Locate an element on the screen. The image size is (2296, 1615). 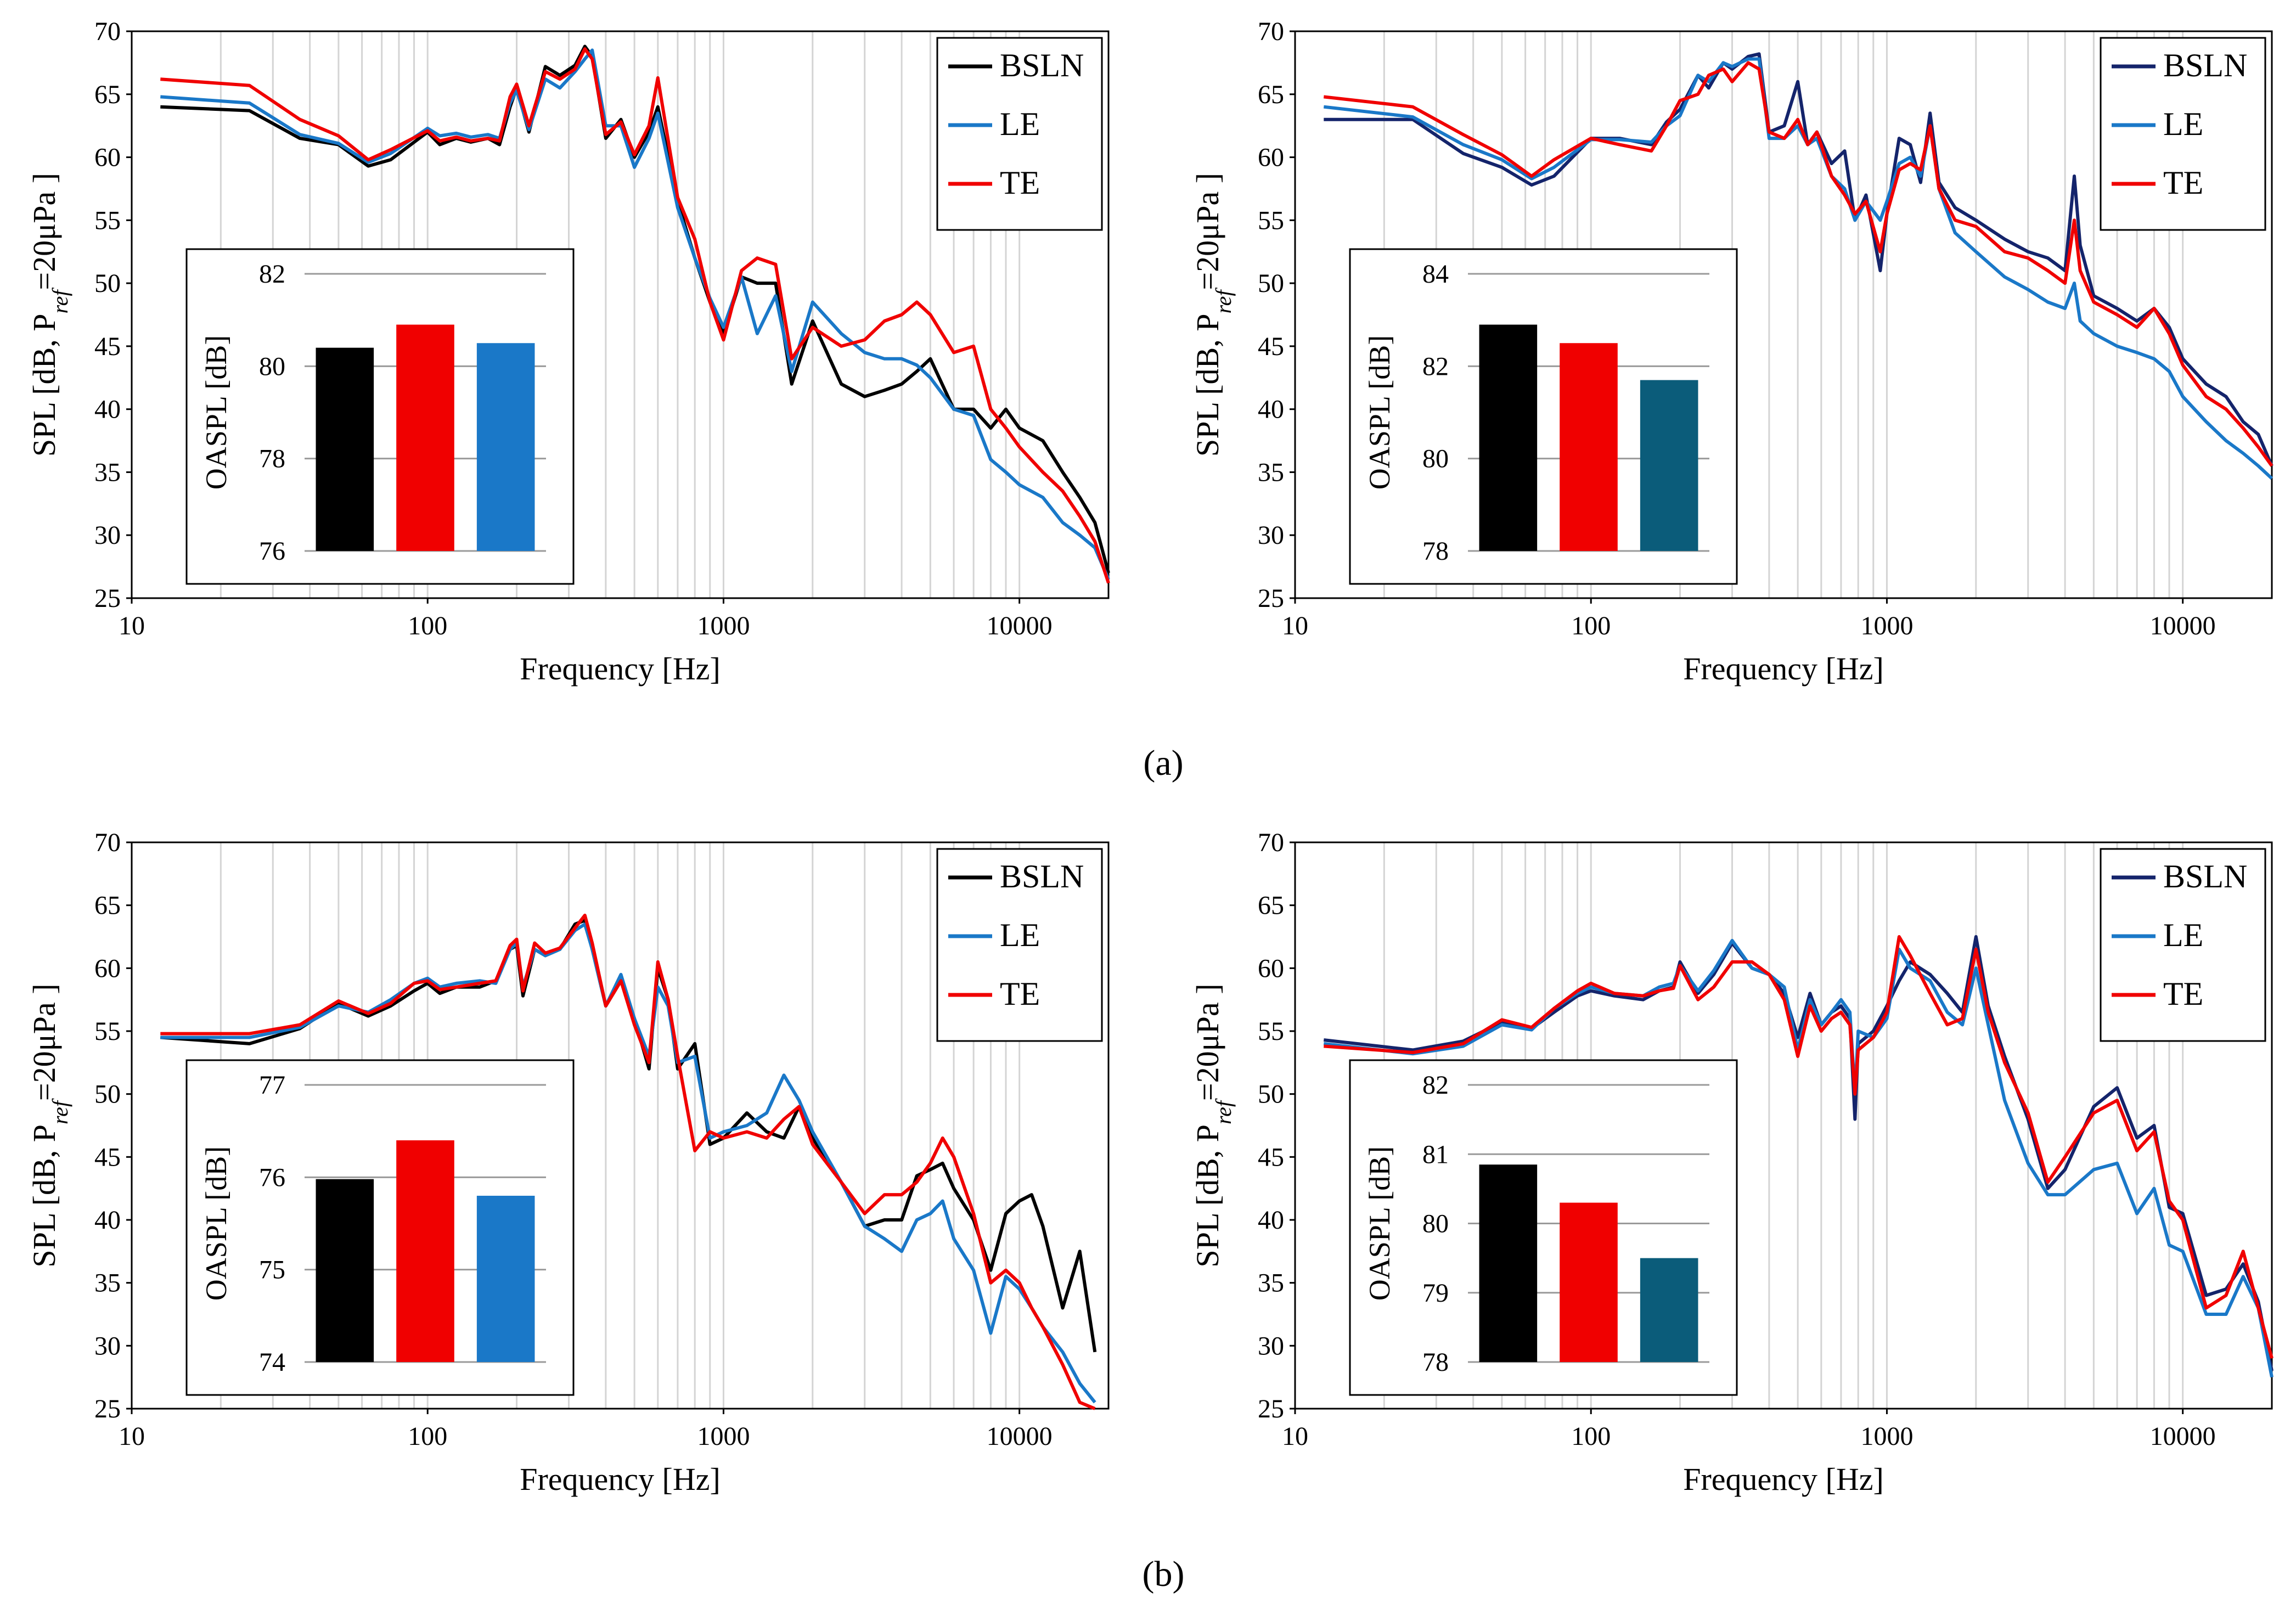
series-line-bsln is located at coordinates (1798, 1153).